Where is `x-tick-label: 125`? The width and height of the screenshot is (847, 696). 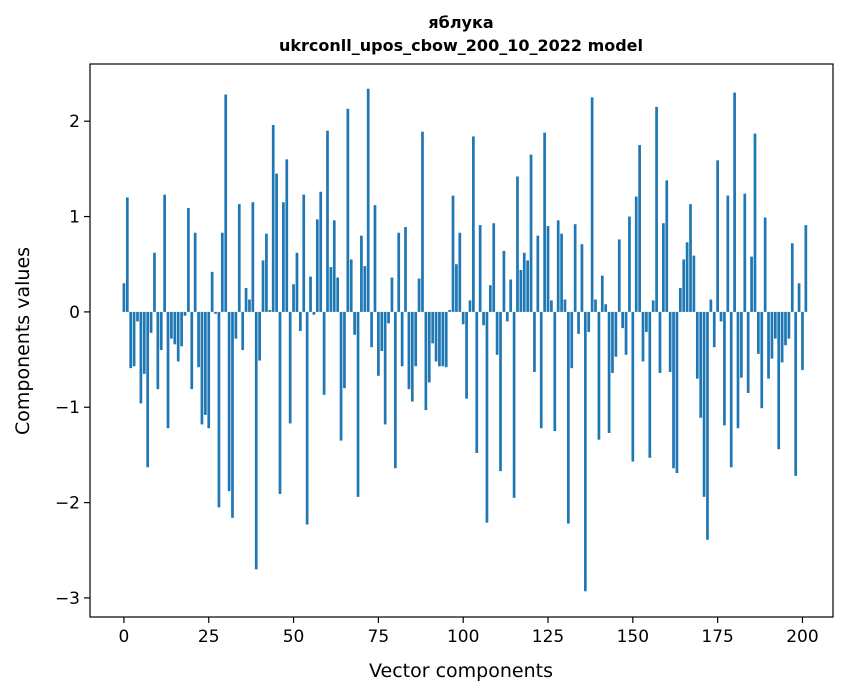 x-tick-label: 125 is located at coordinates (548, 637).